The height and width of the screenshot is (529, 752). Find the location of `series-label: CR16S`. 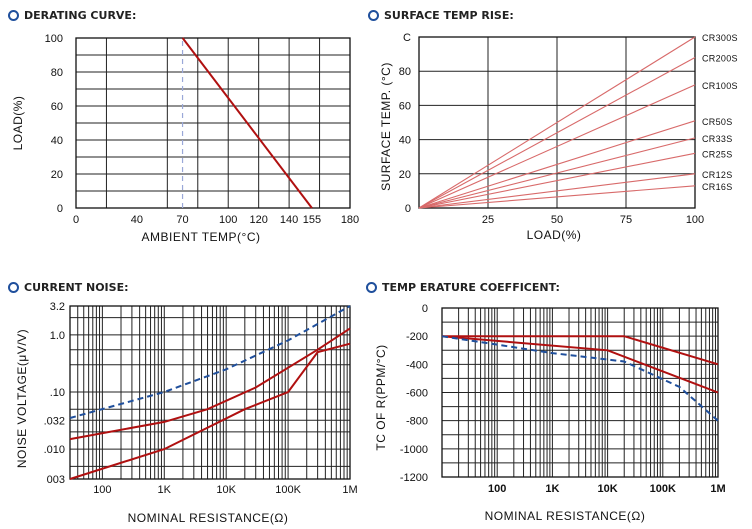

series-label: CR16S is located at coordinates (717, 187).